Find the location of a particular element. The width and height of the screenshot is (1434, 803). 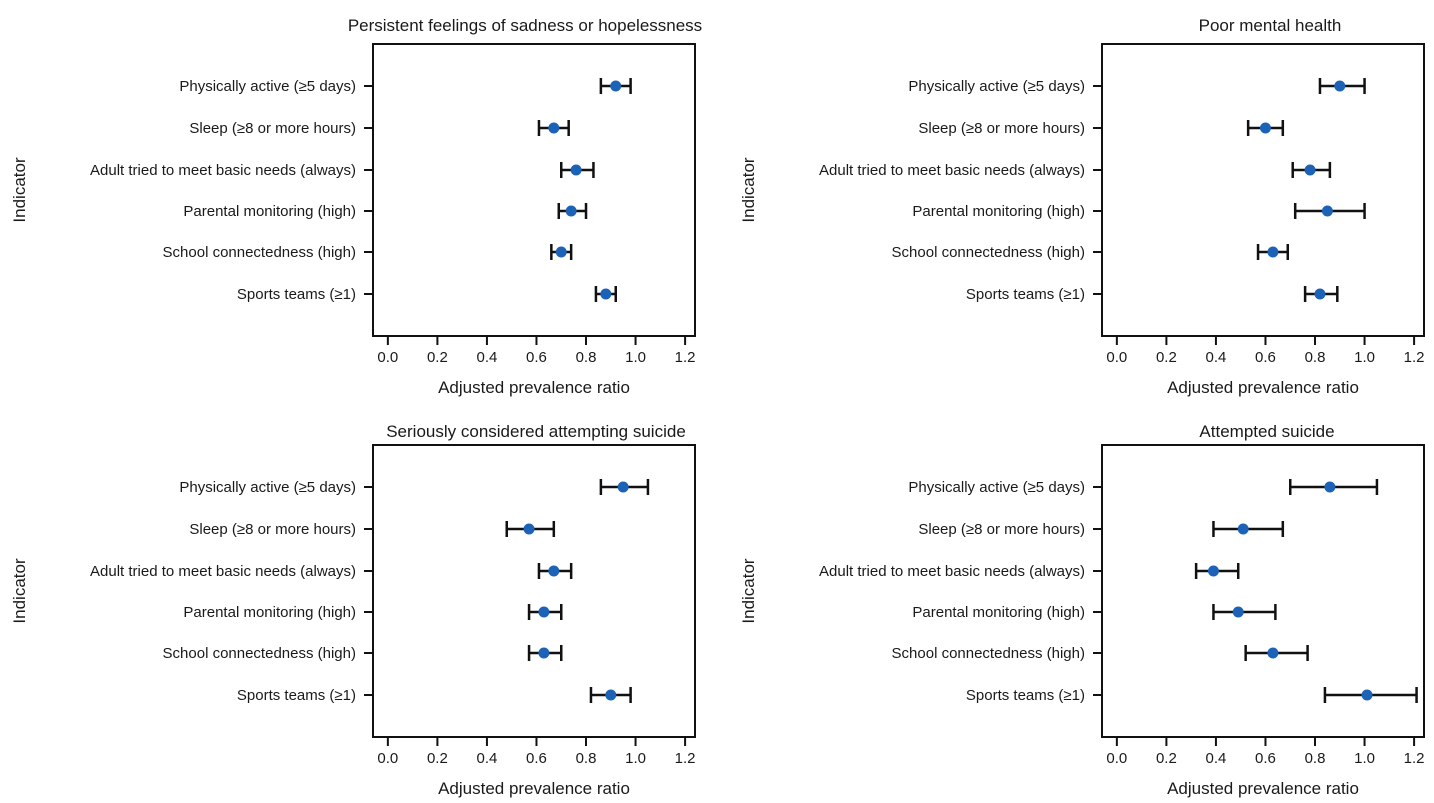

chart-title: Seriously considered attempting suicide is located at coordinates (536, 431).